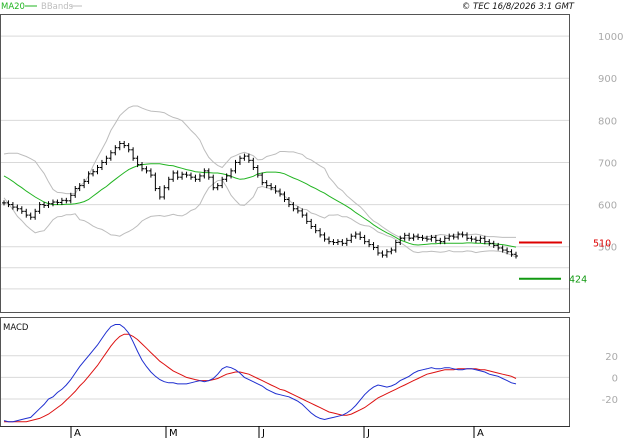  I want to click on date-tick-label: J, so click(368, 433).